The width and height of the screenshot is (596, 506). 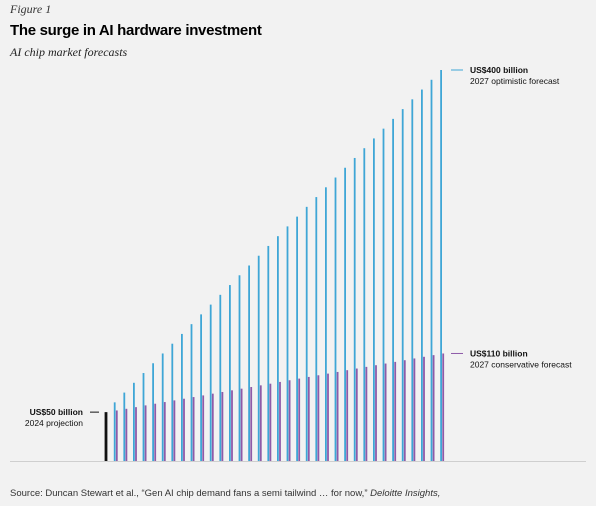 I want to click on projection-desc-label: 2024 projection, so click(x=54, y=423).